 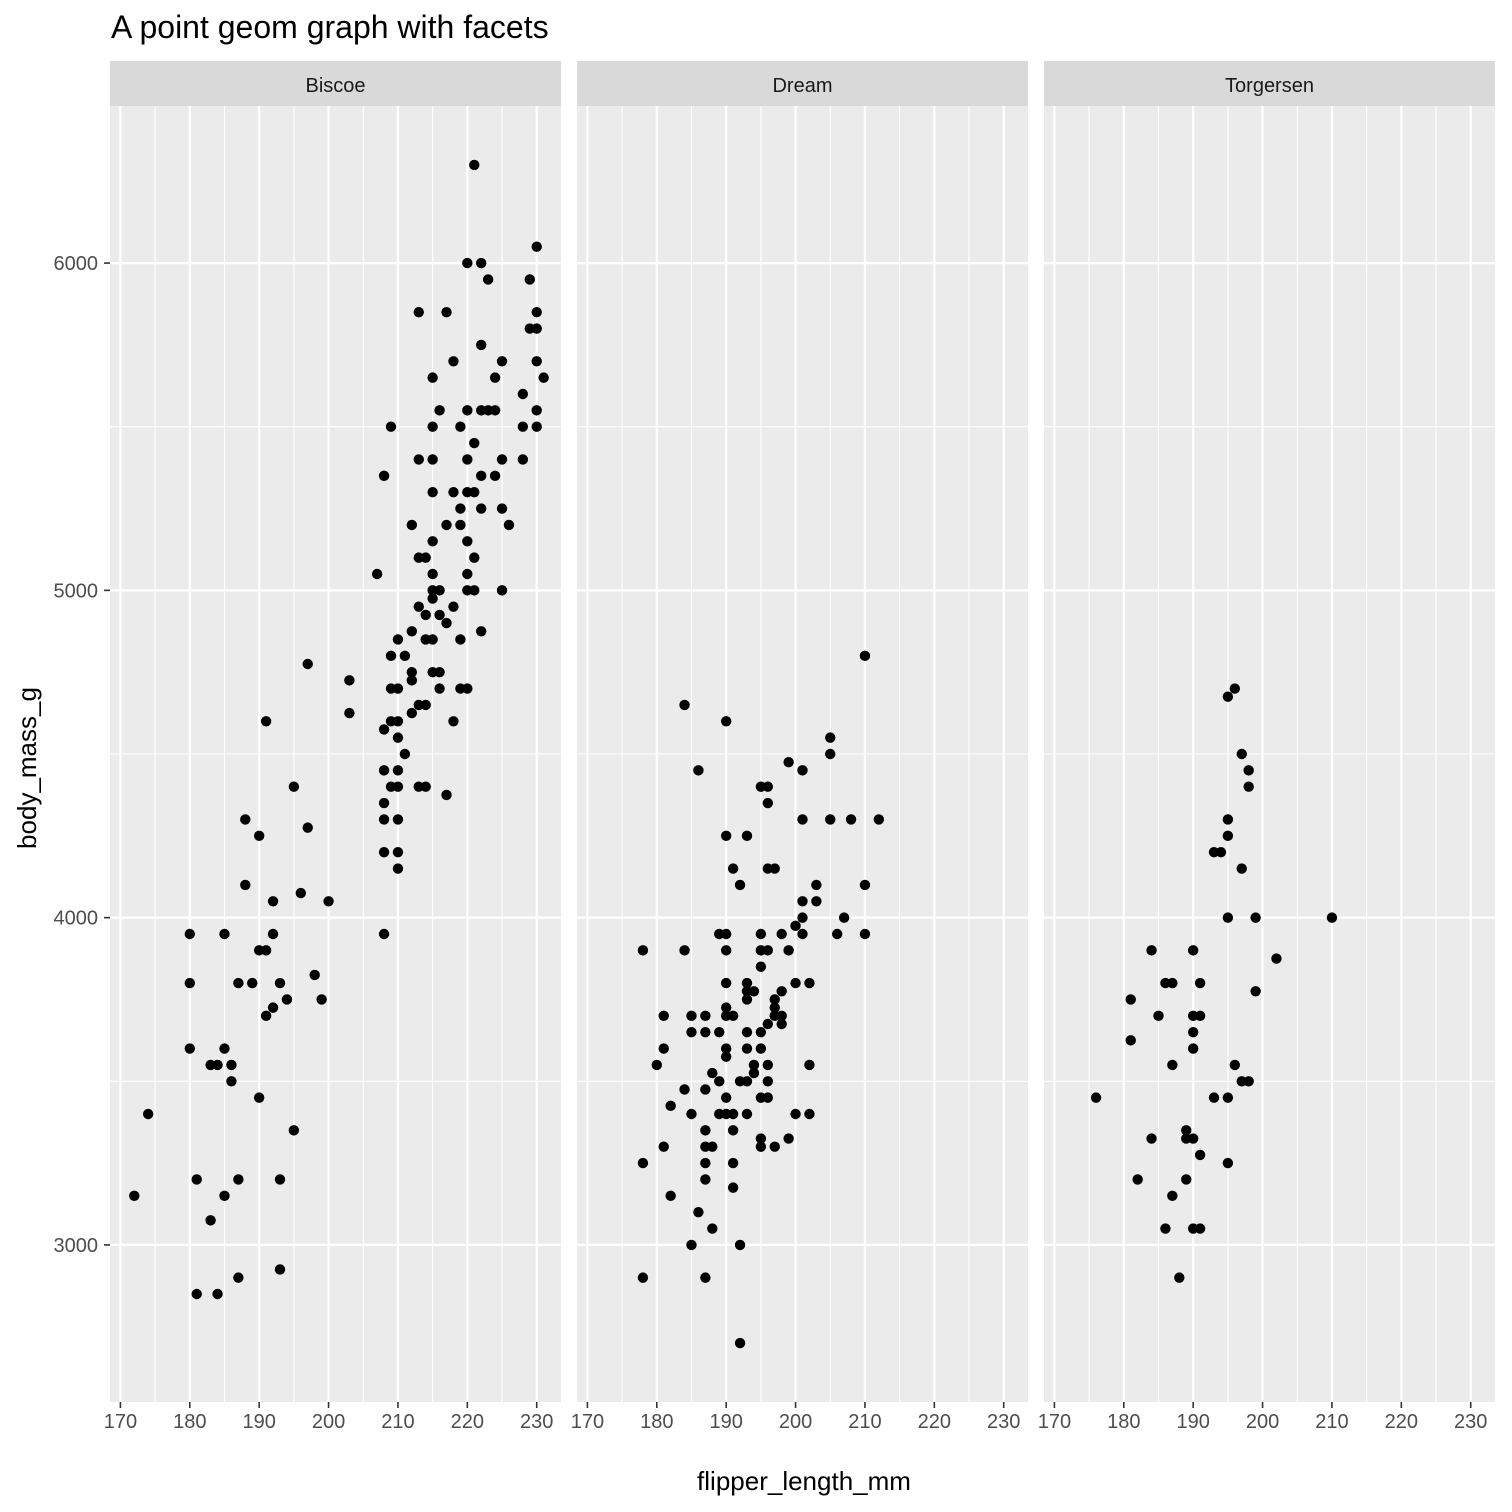 I want to click on y-axis: 3000 4000 5000 6000, so click(x=82, y=755).